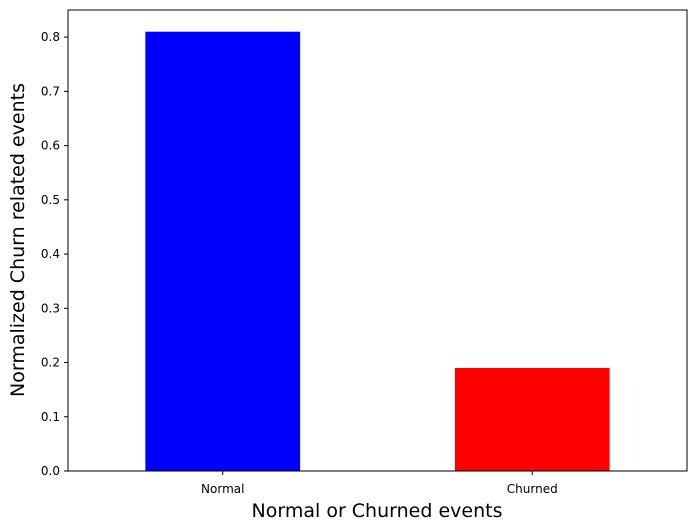 This screenshot has height=531, width=697. I want to click on y-tick-label: 0.2, so click(50, 363).